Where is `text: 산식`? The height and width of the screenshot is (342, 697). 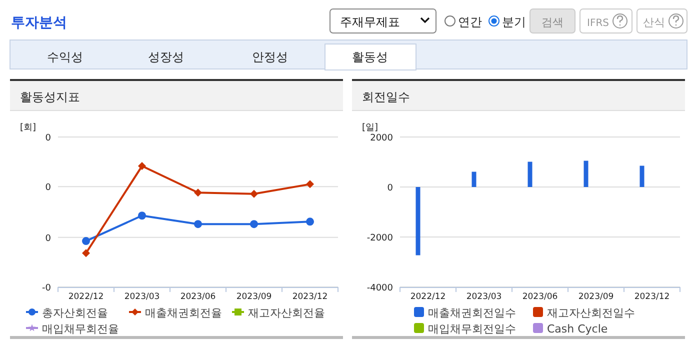 text: 산식 is located at coordinates (654, 22).